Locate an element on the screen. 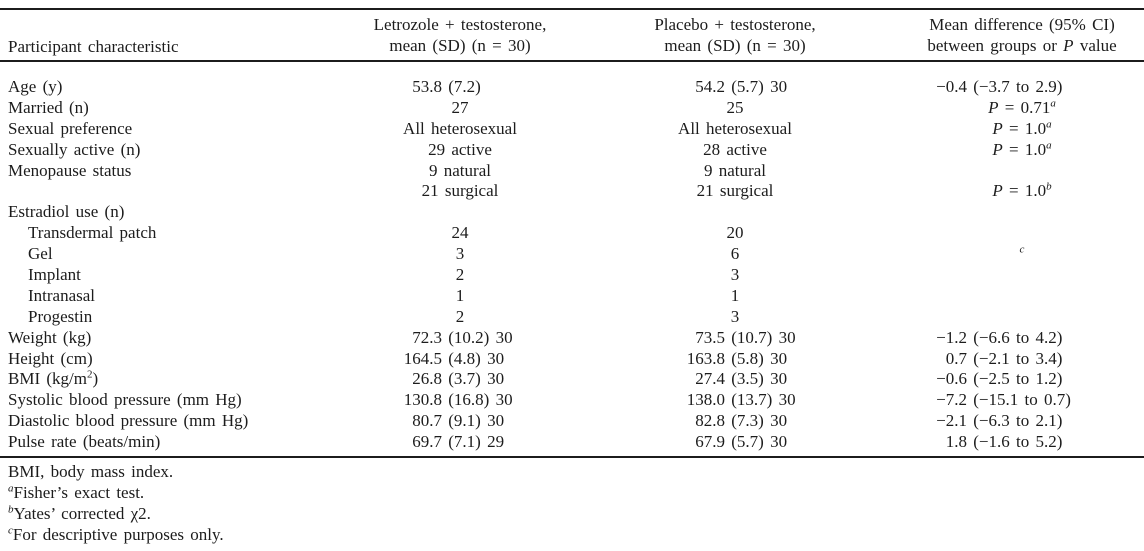 The image size is (1144, 551). cell-letrozole: 53.8 (7.2) is located at coordinates (446, 86).